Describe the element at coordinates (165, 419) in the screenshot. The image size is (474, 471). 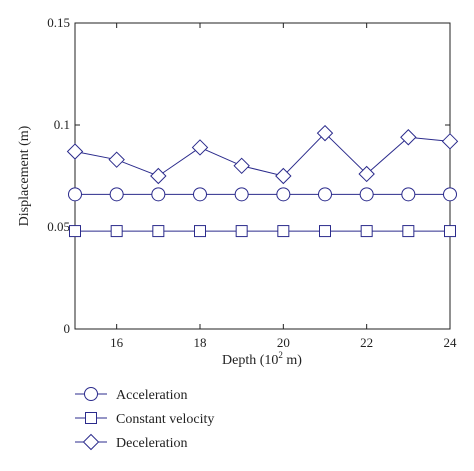
I see `legend-label: Constant velocity` at that location.